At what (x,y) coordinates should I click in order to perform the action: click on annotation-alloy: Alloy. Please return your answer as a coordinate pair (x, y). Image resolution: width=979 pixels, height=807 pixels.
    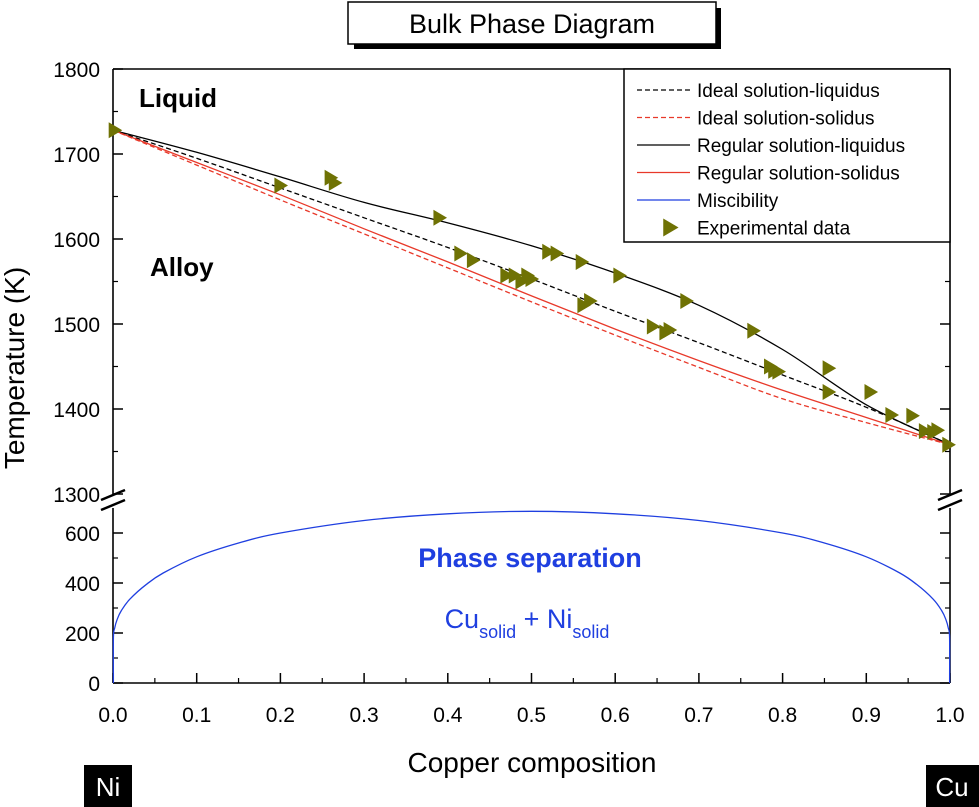
    Looking at the image, I should click on (182, 267).